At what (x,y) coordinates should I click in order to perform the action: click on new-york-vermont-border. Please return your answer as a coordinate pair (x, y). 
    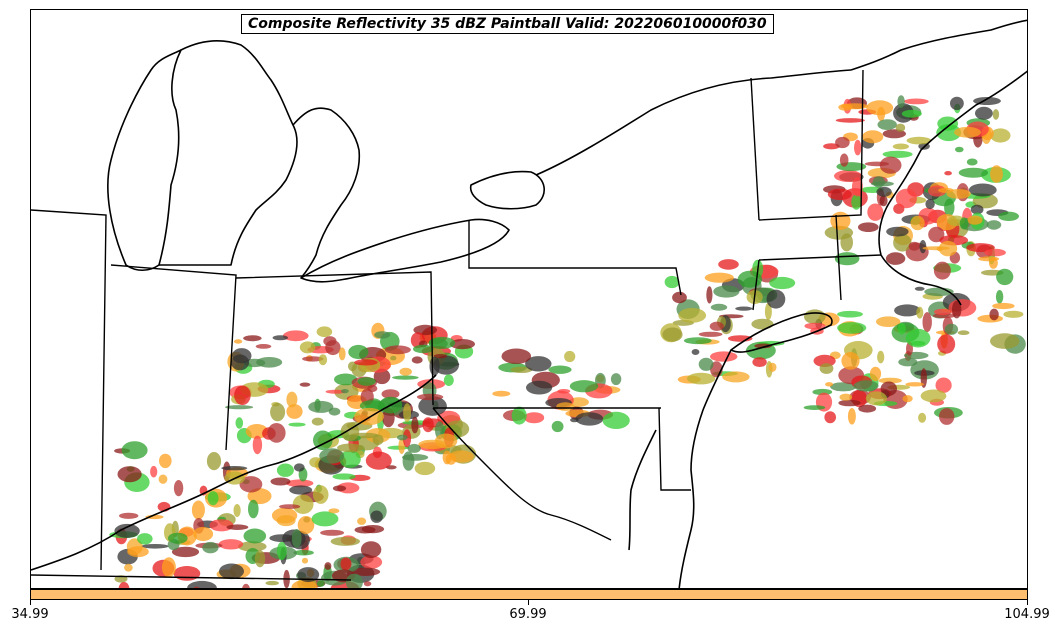
    Looking at the image, I should click on (755, 149).